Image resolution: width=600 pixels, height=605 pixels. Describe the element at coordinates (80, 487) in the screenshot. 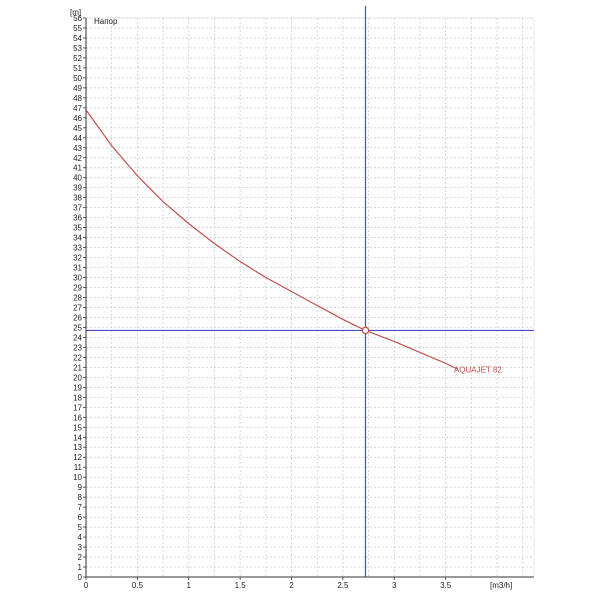

I see `y-tick-label: 9` at that location.